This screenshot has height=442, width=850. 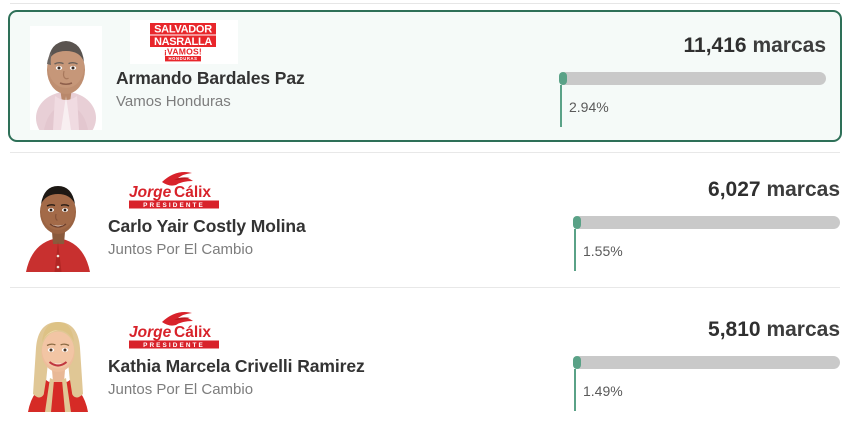 I want to click on candidate-results: 6,027 marcas 1.55%, so click(x=707, y=221).